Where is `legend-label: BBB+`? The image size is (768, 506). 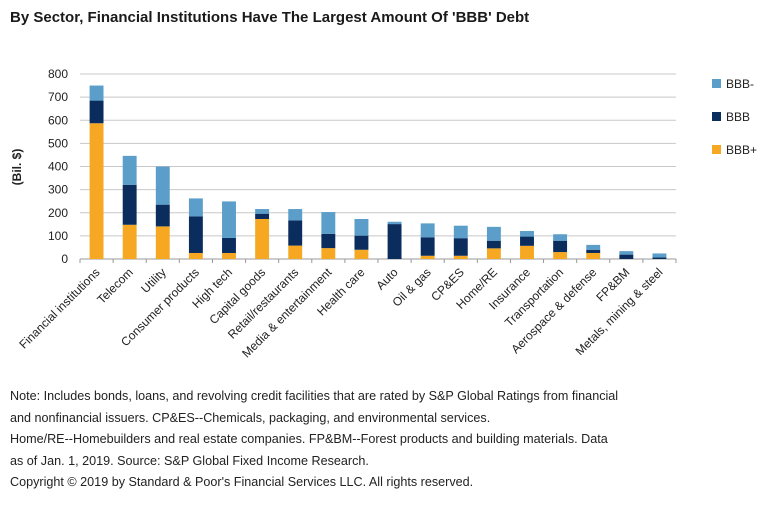
legend-label: BBB+ is located at coordinates (741, 150).